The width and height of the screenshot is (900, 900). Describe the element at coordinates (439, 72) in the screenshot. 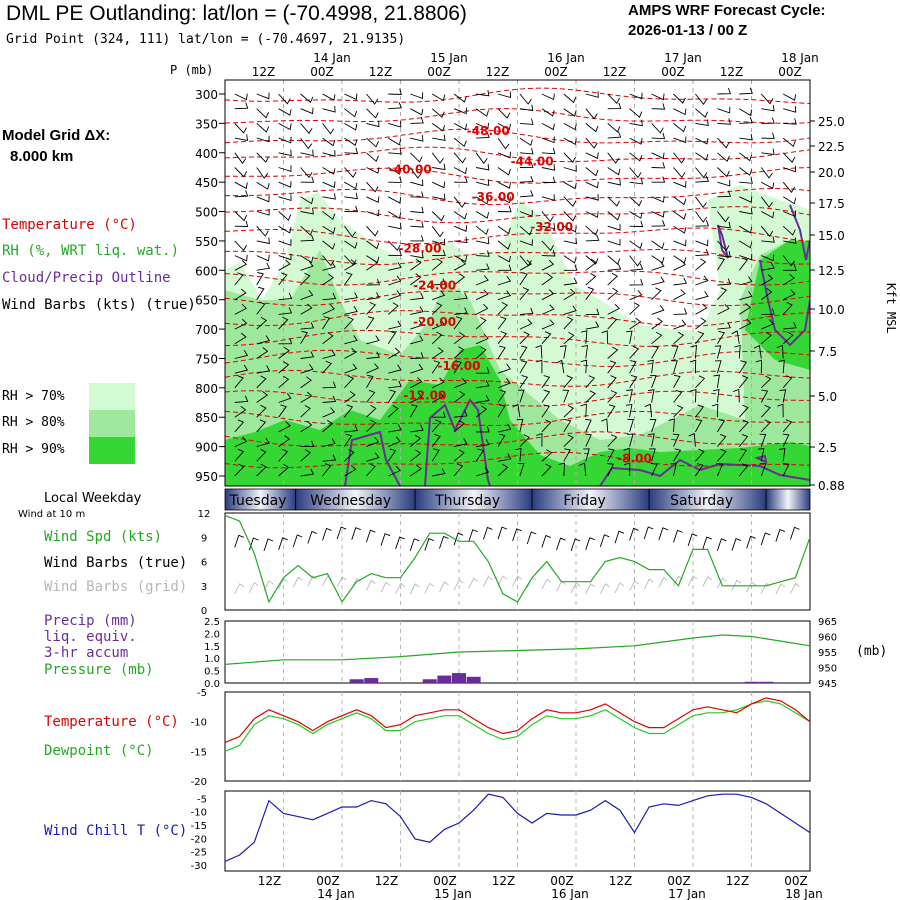

I see `top-hour-label: 00Z` at that location.